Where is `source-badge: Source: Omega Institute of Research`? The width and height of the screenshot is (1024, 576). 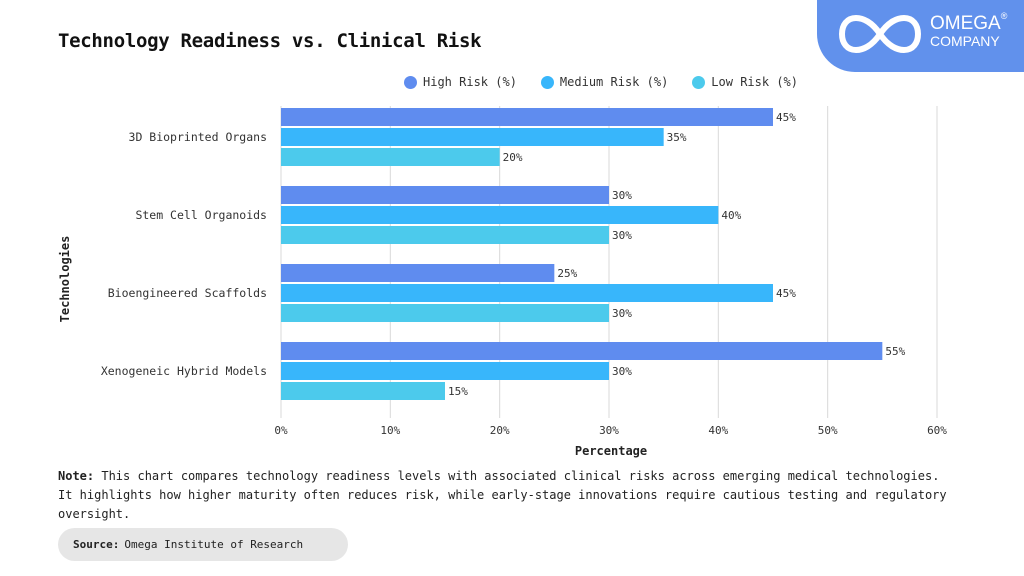 source-badge: Source: Omega Institute of Research is located at coordinates (203, 544).